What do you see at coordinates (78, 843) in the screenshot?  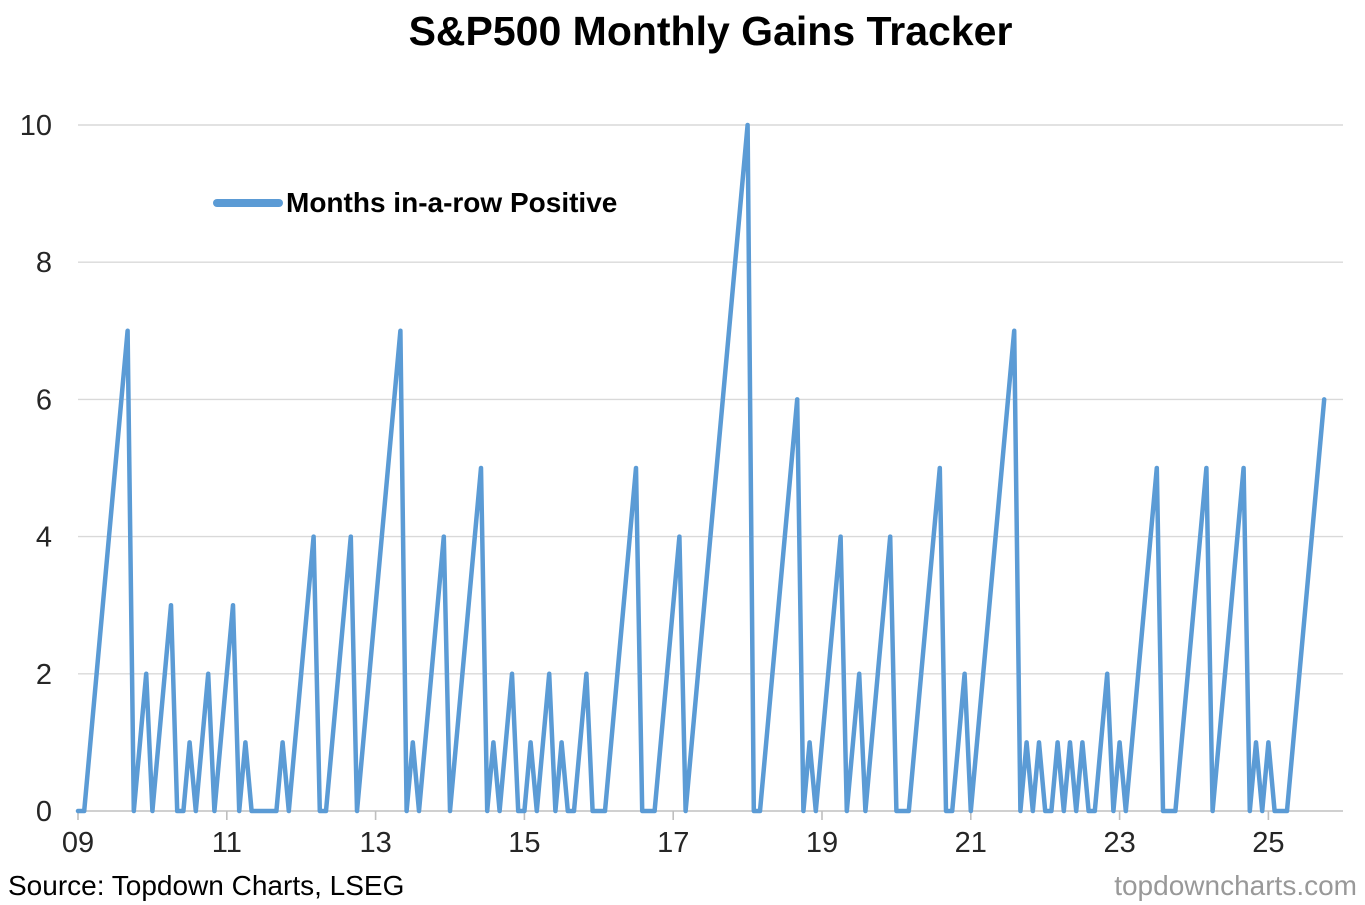 I see `x-axis-tick-label: 09` at bounding box center [78, 843].